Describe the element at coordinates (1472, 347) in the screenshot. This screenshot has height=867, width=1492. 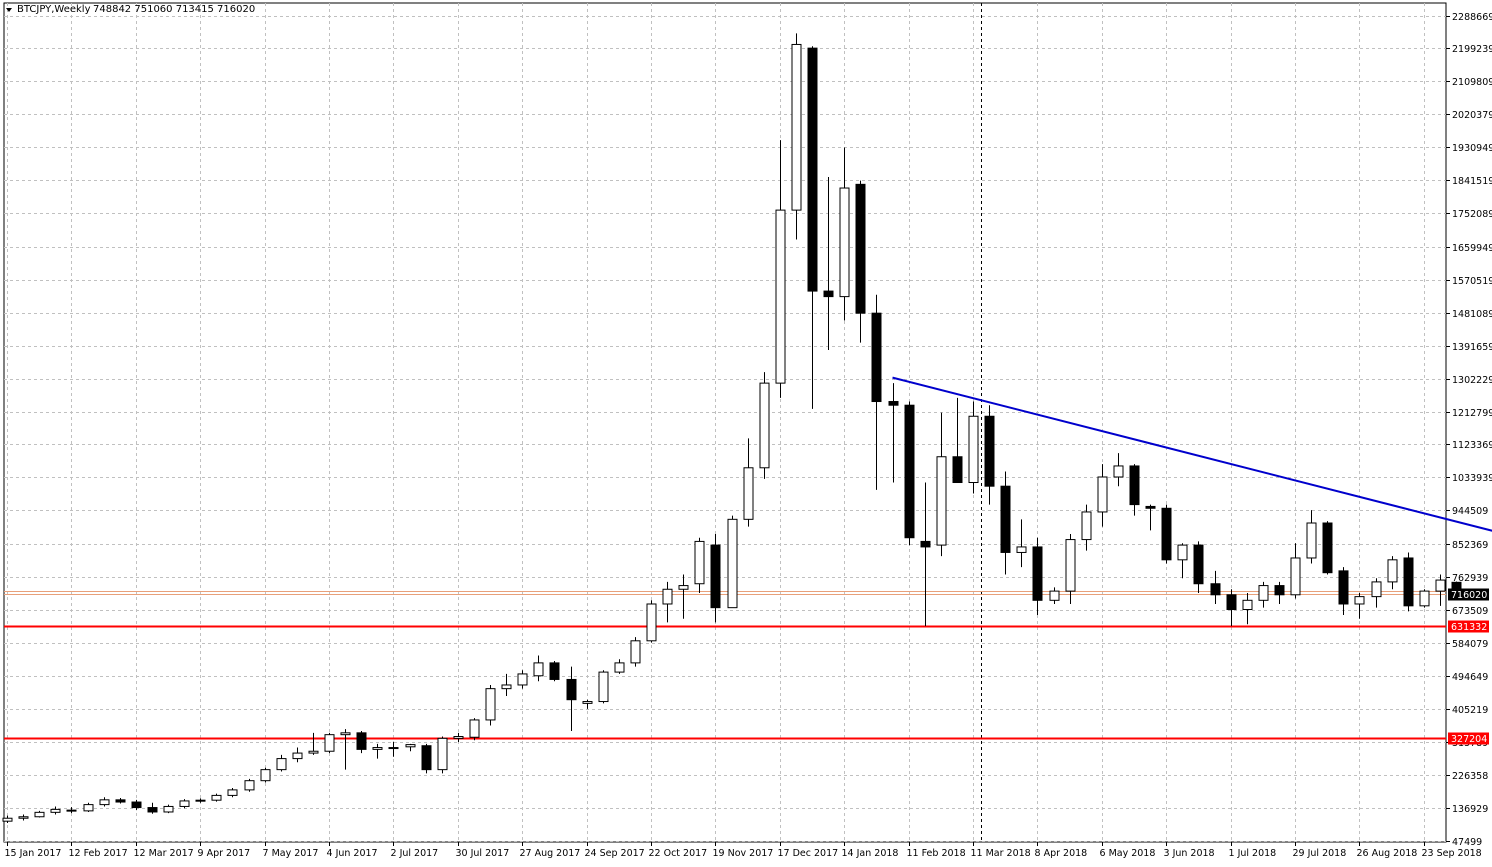
I see `y-tick-label: 1391659` at that location.